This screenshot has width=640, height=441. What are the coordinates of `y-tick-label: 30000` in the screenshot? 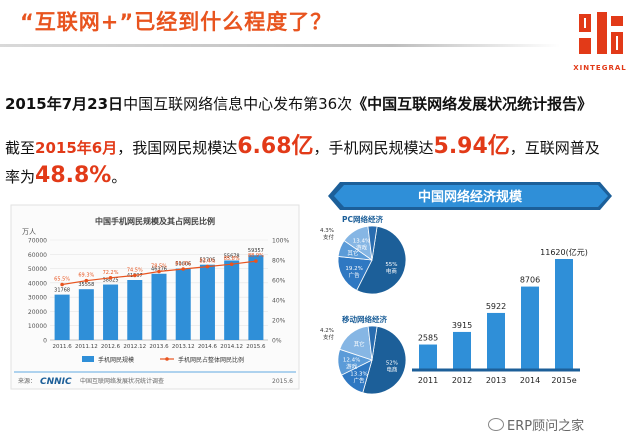 It's located at (37, 298).